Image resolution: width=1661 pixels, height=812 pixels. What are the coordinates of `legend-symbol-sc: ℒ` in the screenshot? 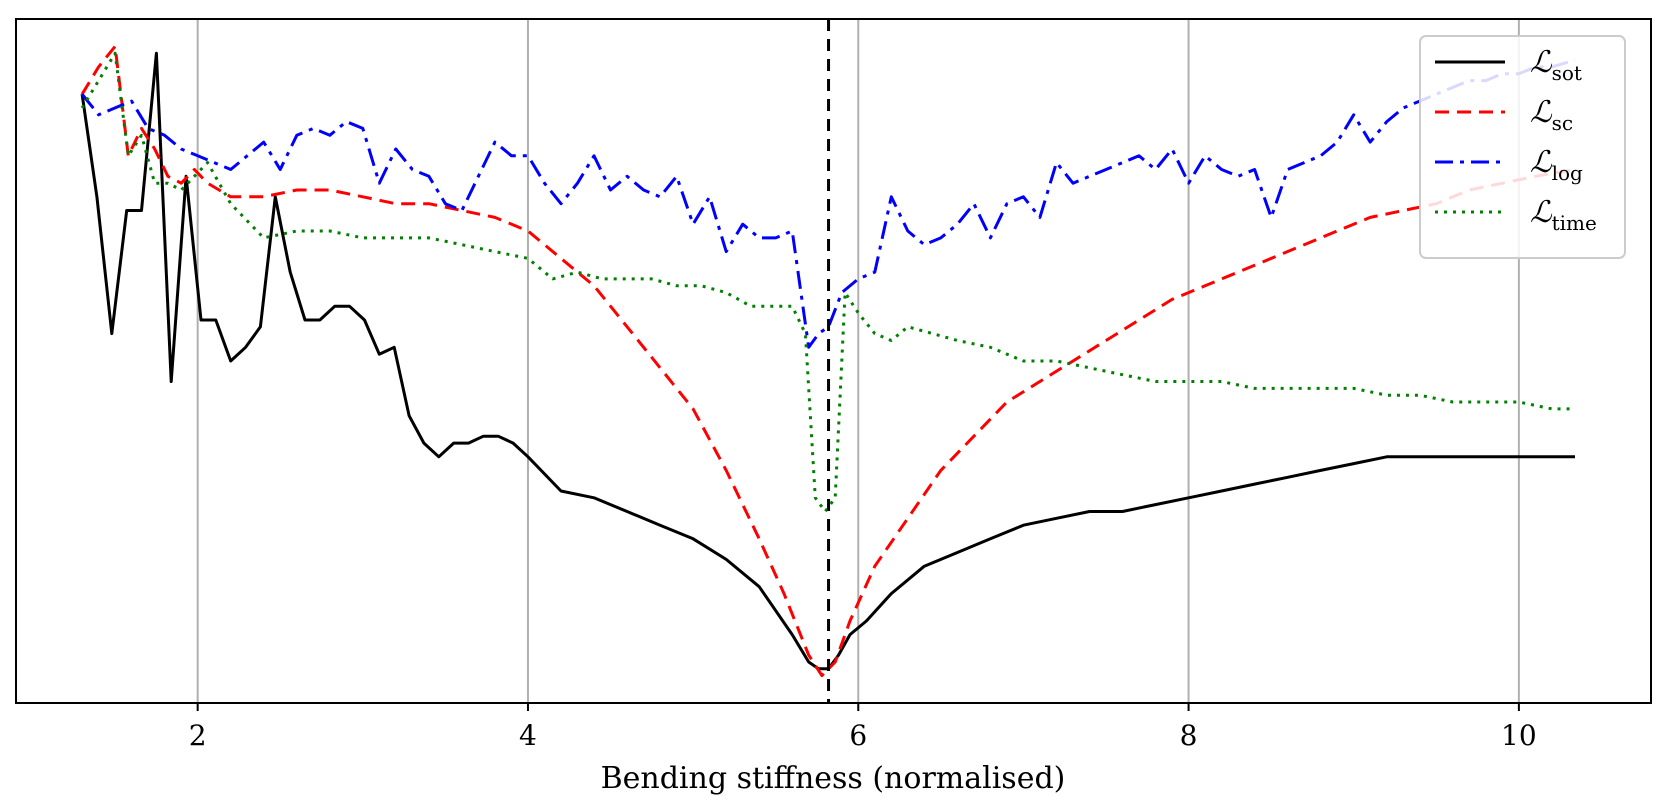 It's located at (1541, 112).